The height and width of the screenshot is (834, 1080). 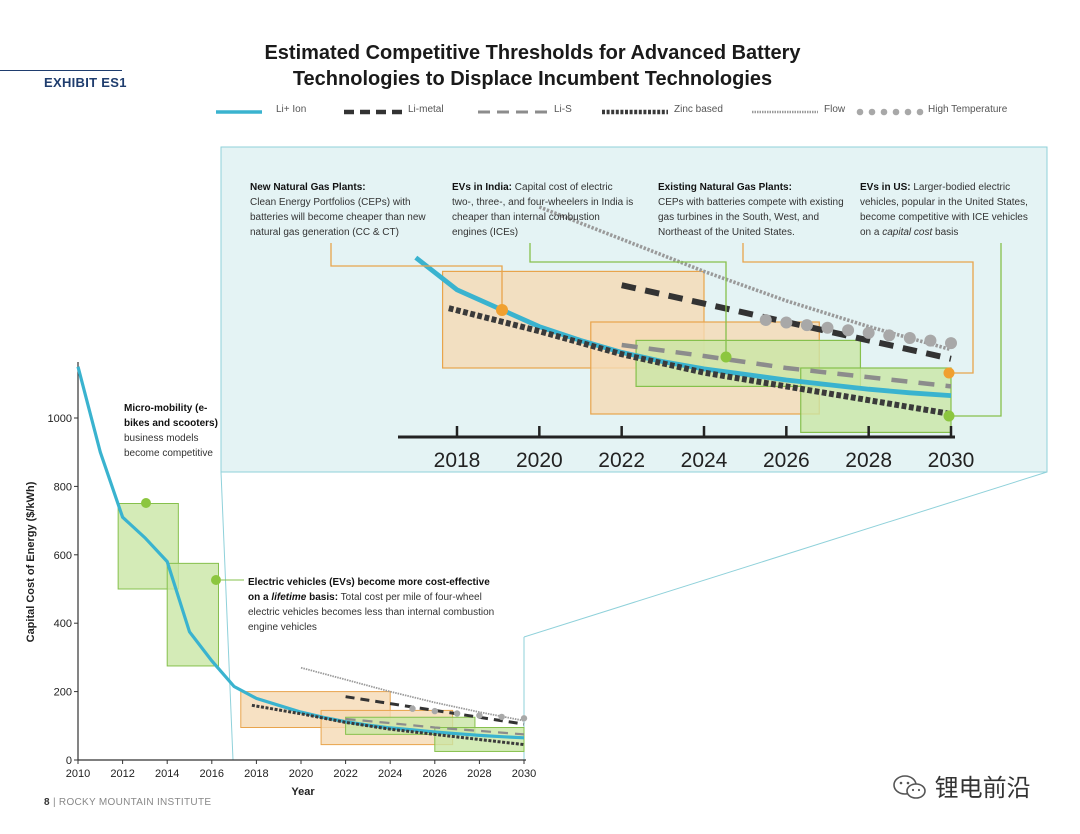 I want to click on annotation-new-gas-bold: New Natural Gas Plants:, so click(x=308, y=187).